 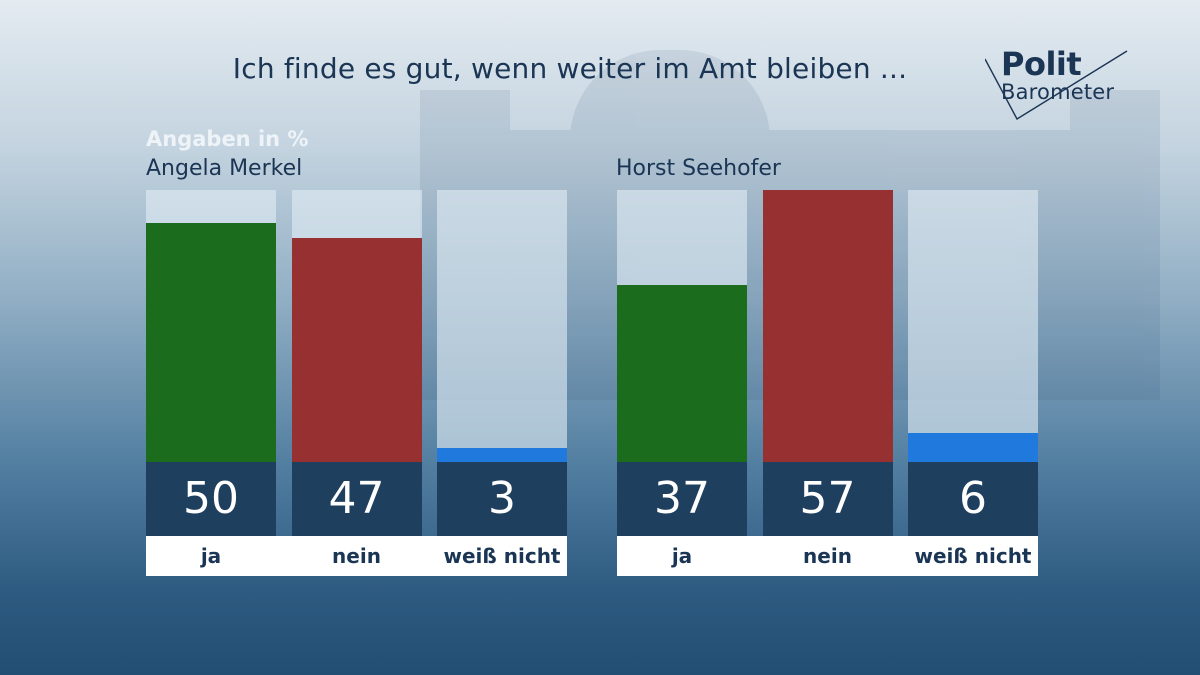 What do you see at coordinates (698, 168) in the screenshot?
I see `panel-title-seehofer: Horst Seehofer` at bounding box center [698, 168].